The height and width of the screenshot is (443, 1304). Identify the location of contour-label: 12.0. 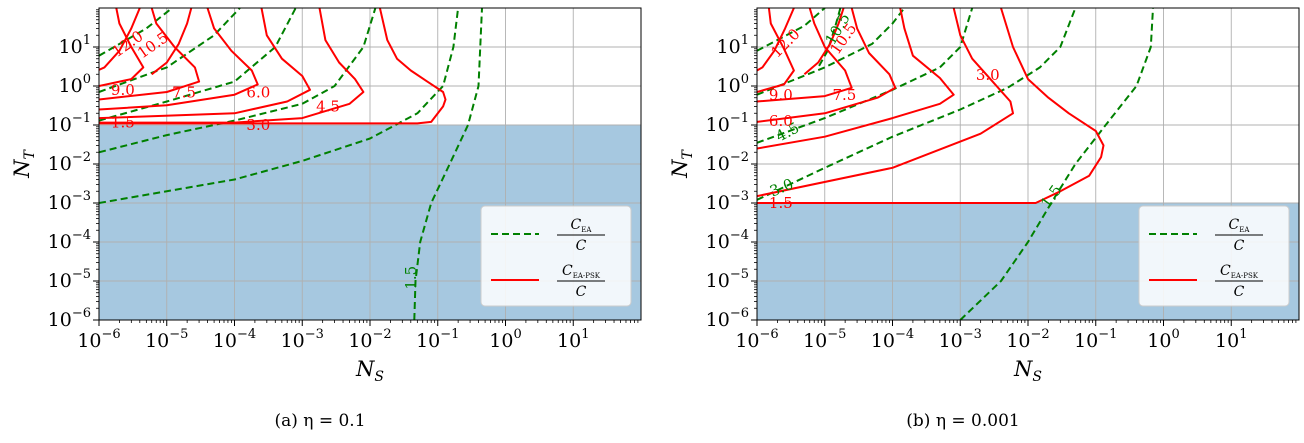
(785, 43).